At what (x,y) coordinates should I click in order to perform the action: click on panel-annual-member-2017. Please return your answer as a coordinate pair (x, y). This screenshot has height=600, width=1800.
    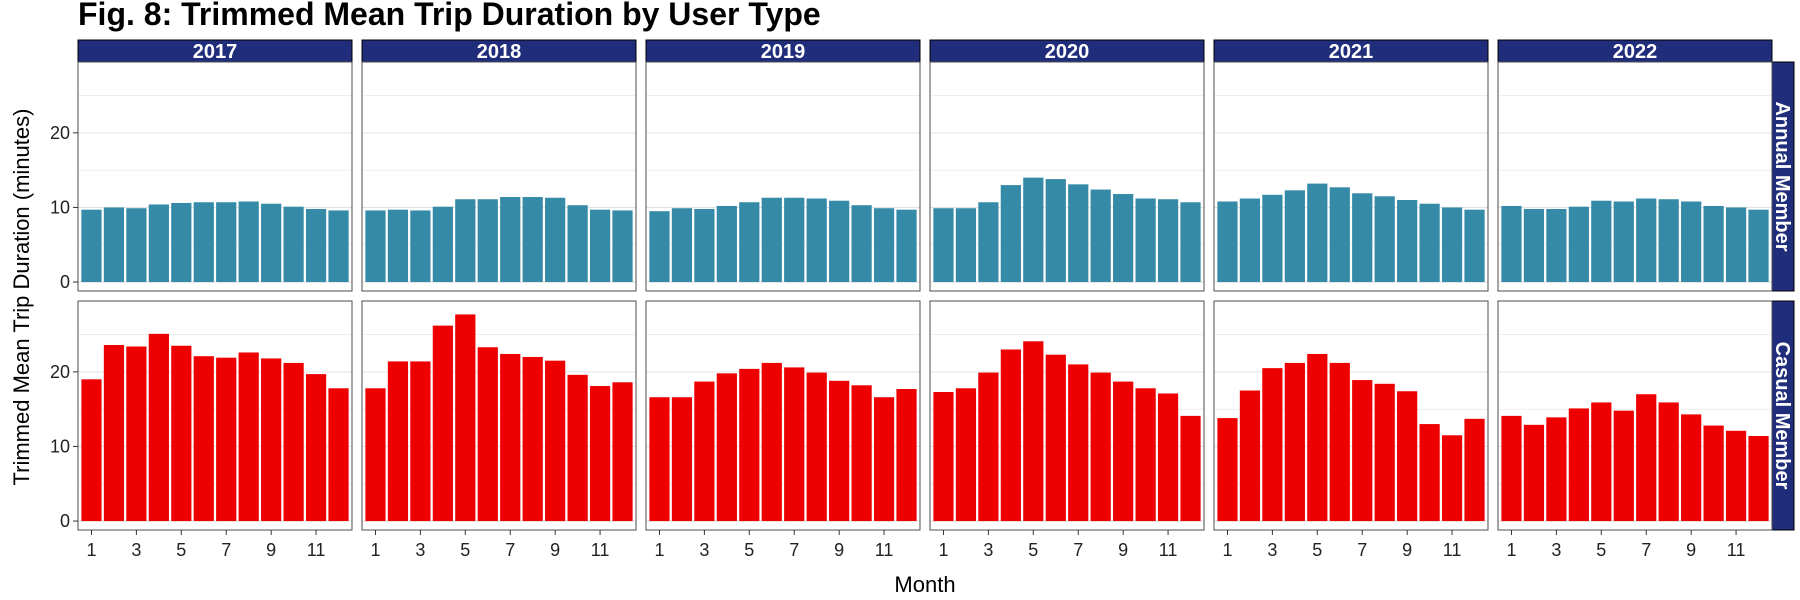
    Looking at the image, I should click on (215, 176).